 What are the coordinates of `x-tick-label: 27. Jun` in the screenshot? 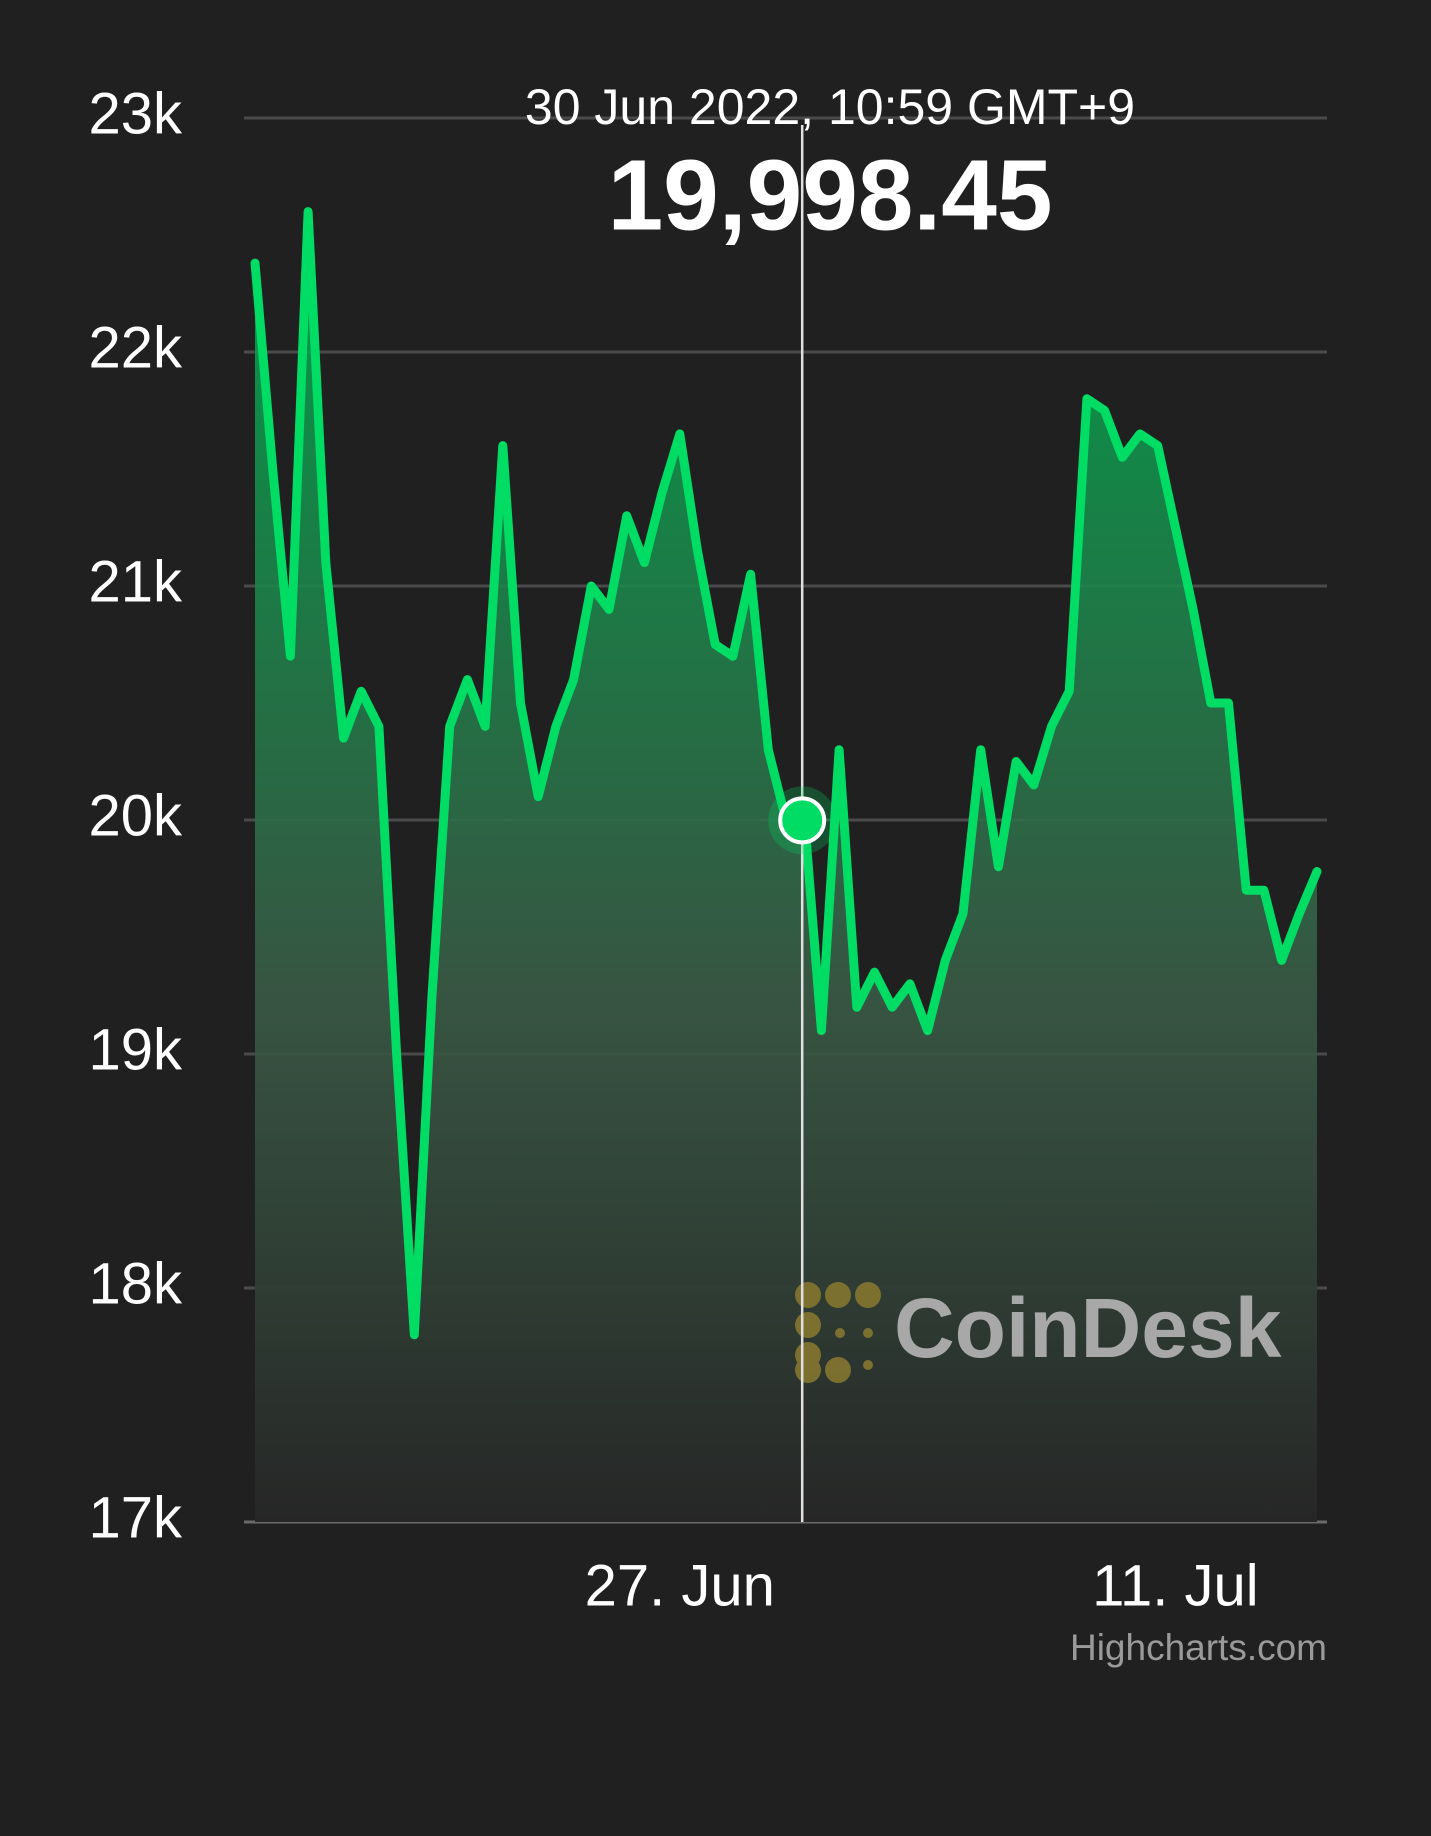 It's located at (680, 1585).